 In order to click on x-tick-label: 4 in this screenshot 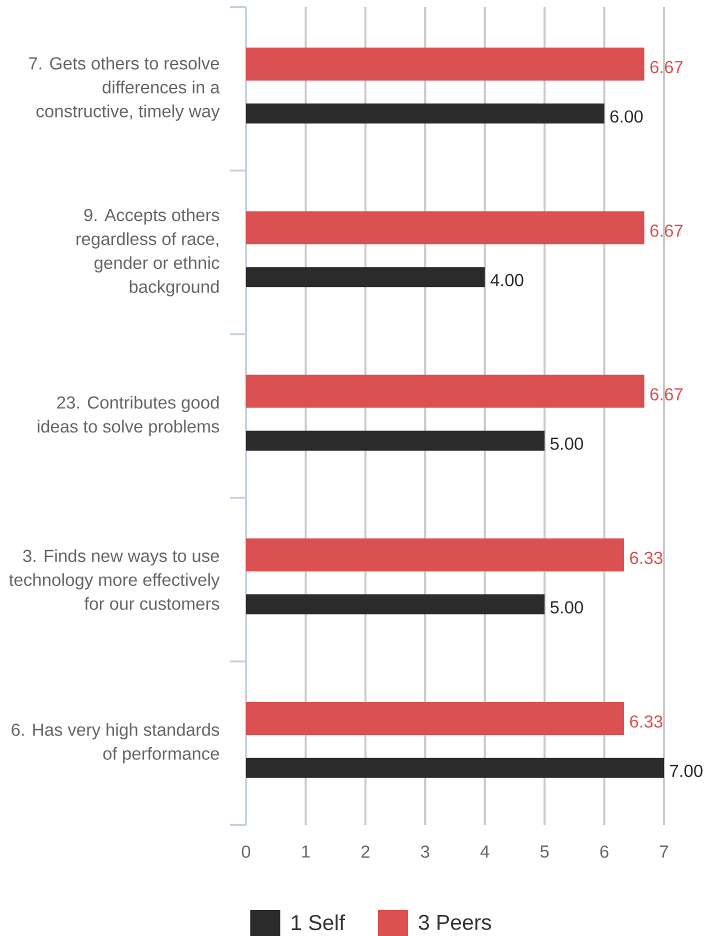, I will do `click(485, 852)`.